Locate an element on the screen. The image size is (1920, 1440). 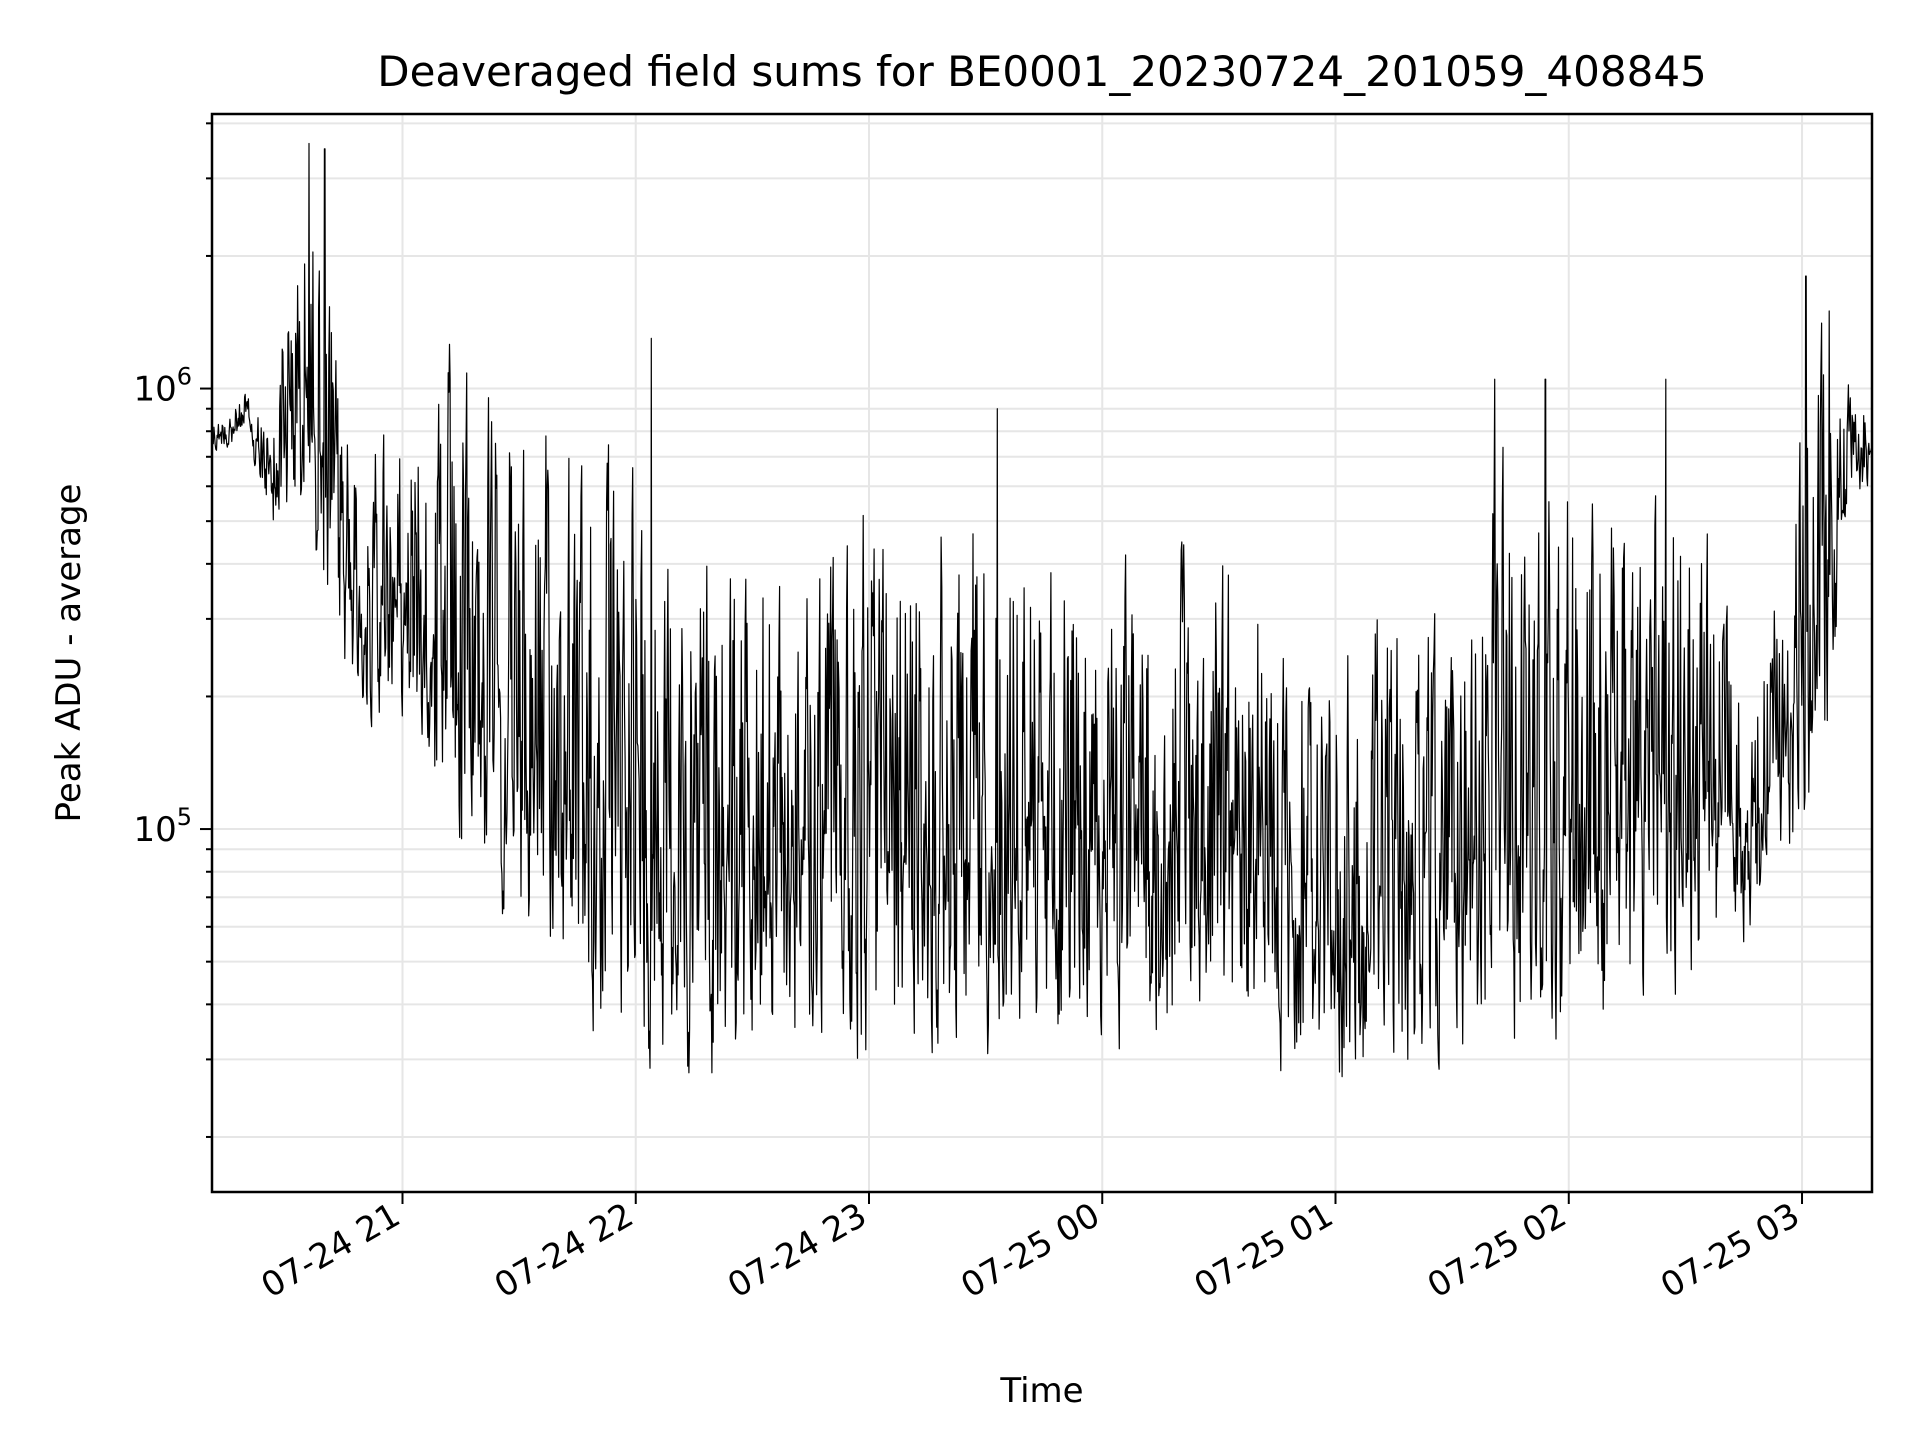
y-tick-label: 10⁵ is located at coordinates (162, 826).